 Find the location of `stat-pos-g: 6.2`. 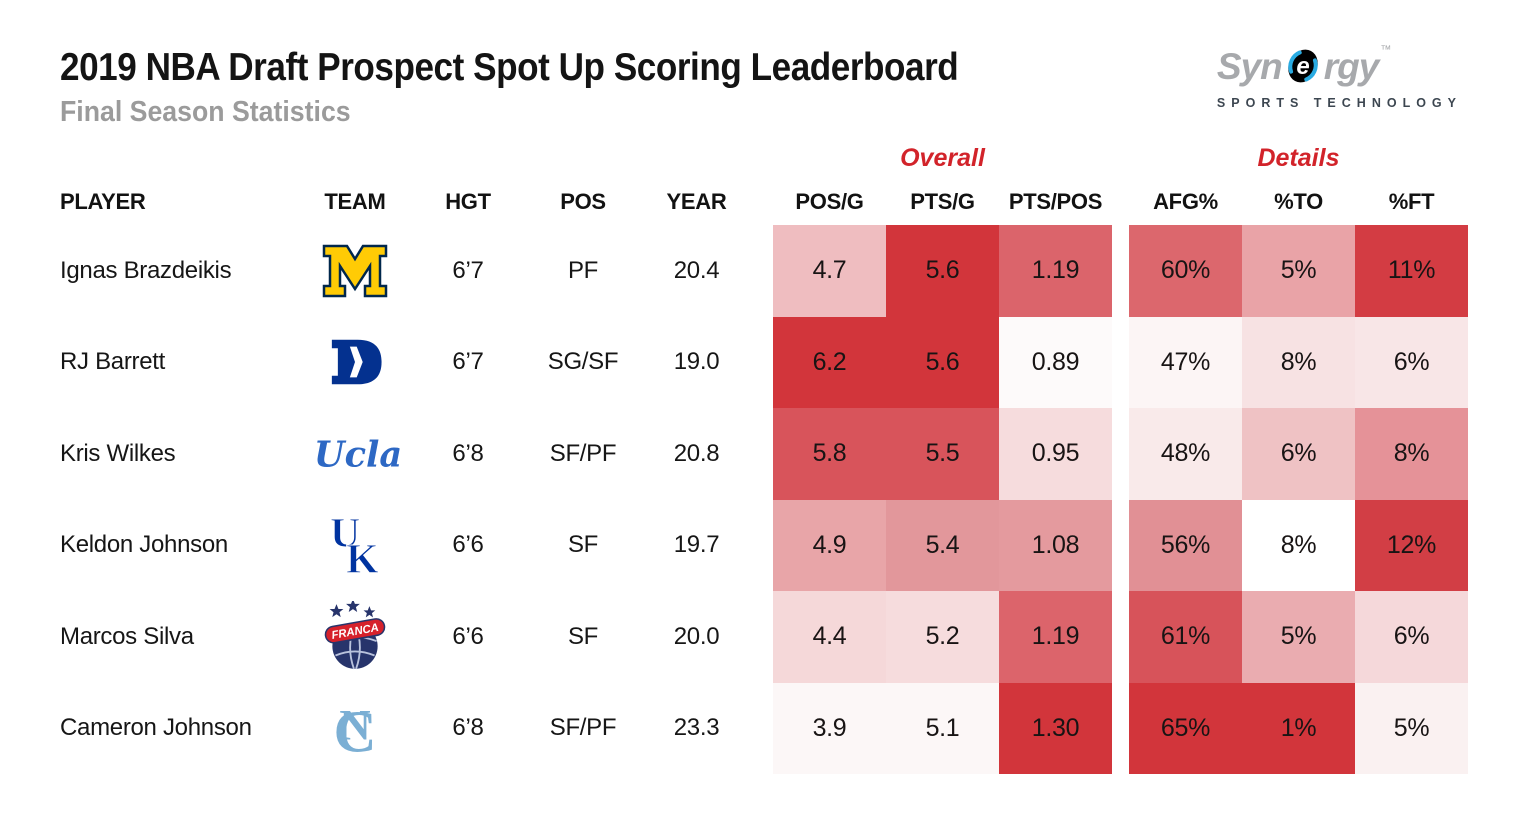

stat-pos-g: 6.2 is located at coordinates (829, 362).